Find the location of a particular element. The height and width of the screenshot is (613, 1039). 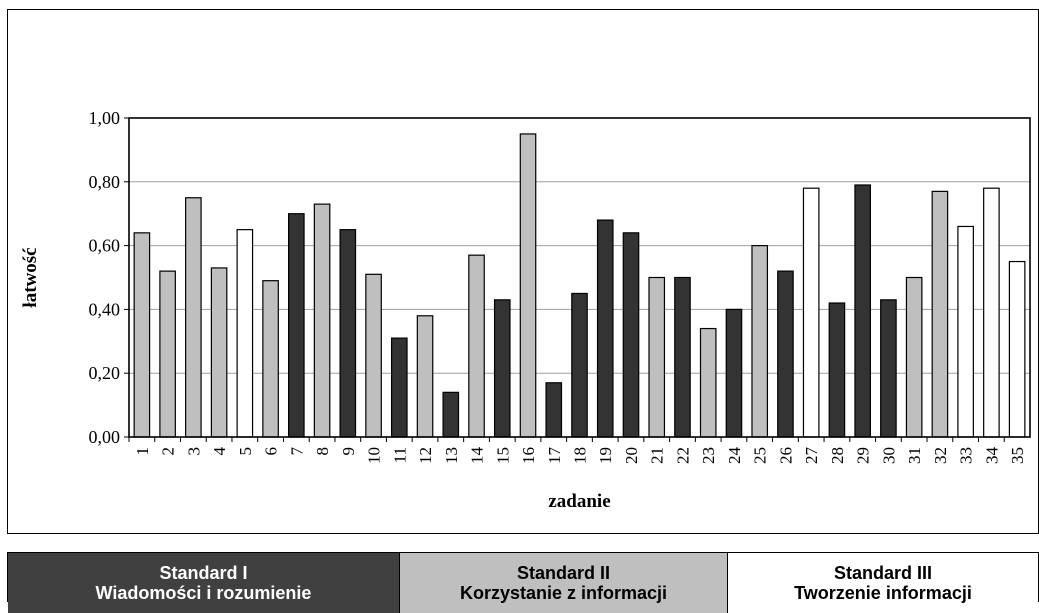

x-tick-label: 4 is located at coordinates (219, 451).